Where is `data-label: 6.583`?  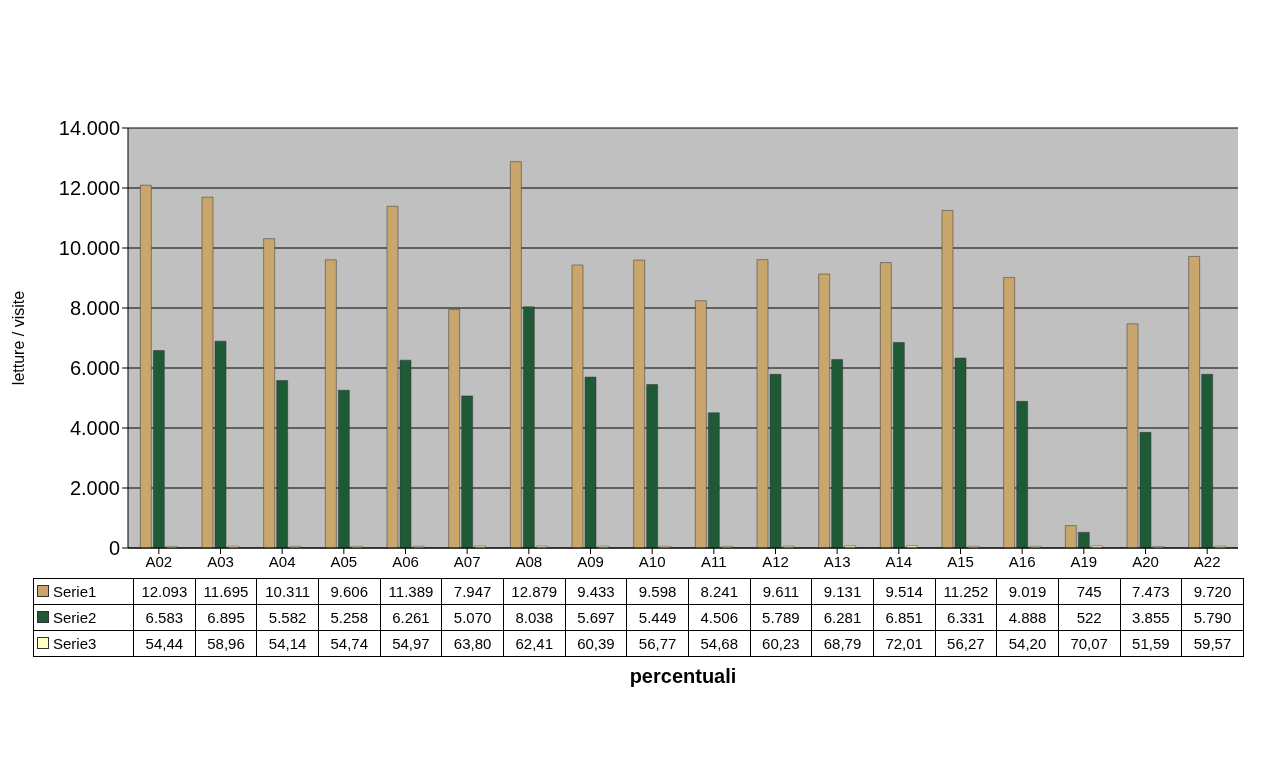
data-label: 6.583 is located at coordinates (164, 617).